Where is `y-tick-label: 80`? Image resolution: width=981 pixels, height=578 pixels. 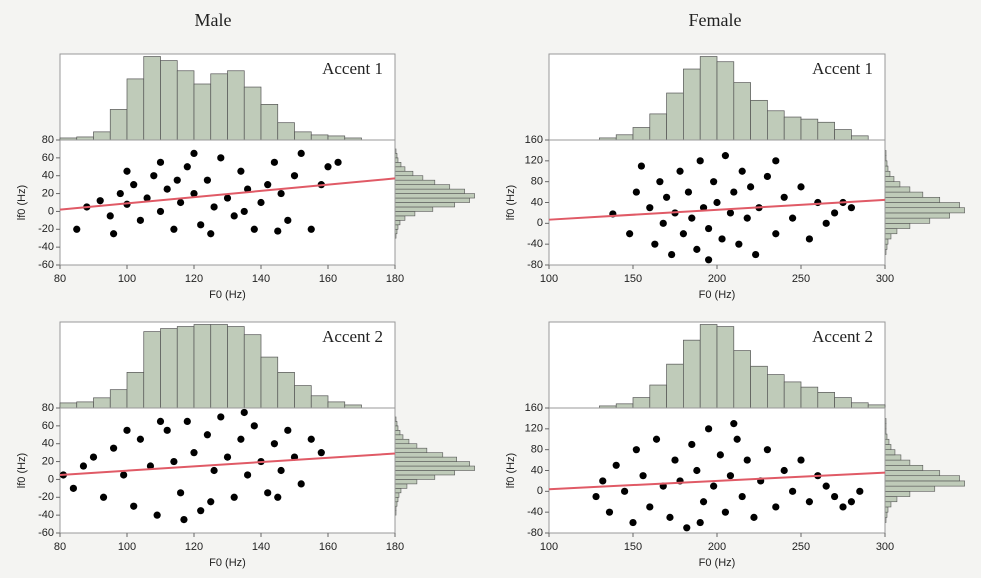 y-tick-label: 80 is located at coordinates (48, 408).